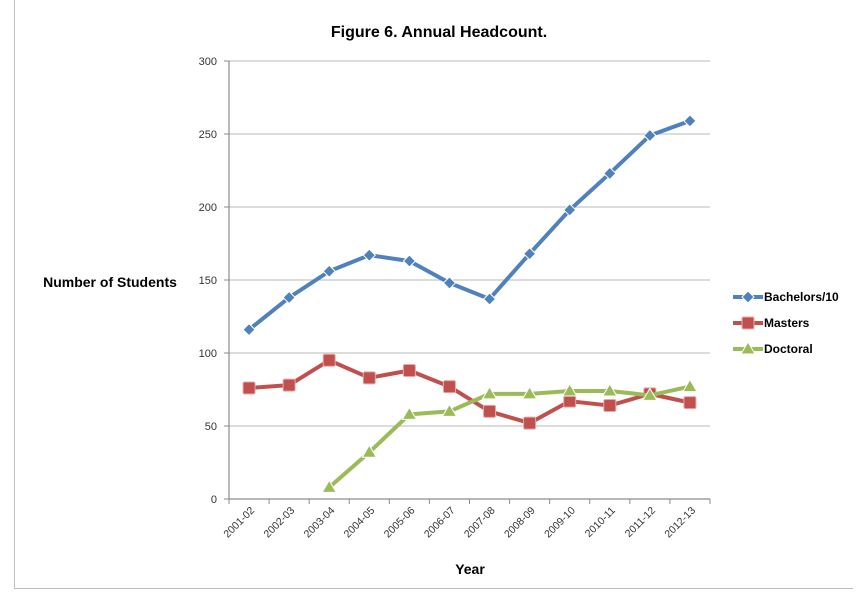 The image size is (856, 593). Describe the element at coordinates (110, 282) in the screenshot. I see `y-axis-label: Number of Students` at that location.